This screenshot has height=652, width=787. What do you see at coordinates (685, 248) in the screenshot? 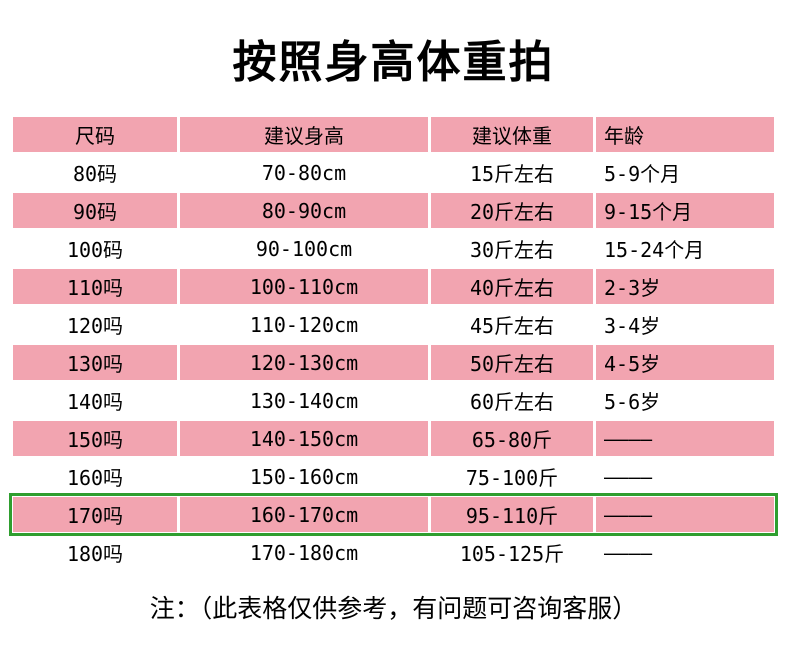
I see `cell-age: 15-24个月` at bounding box center [685, 248].